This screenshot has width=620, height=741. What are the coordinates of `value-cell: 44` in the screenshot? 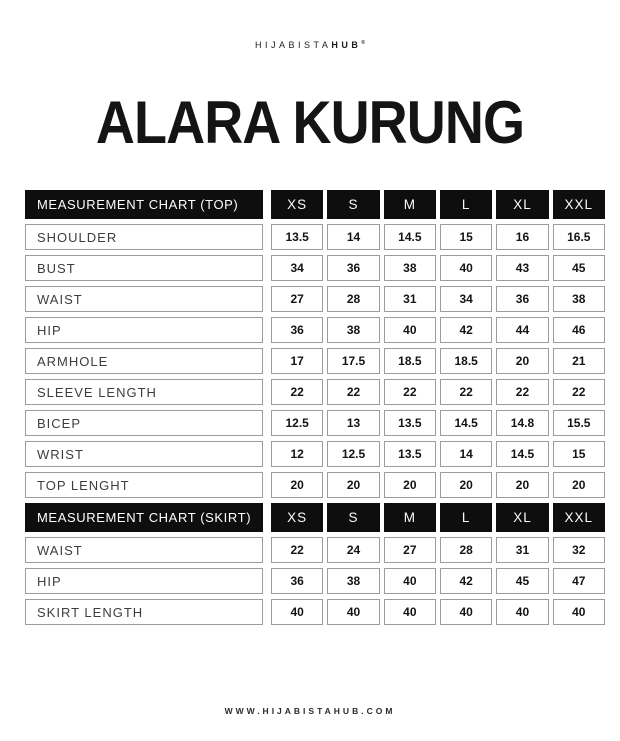 It's located at (522, 330).